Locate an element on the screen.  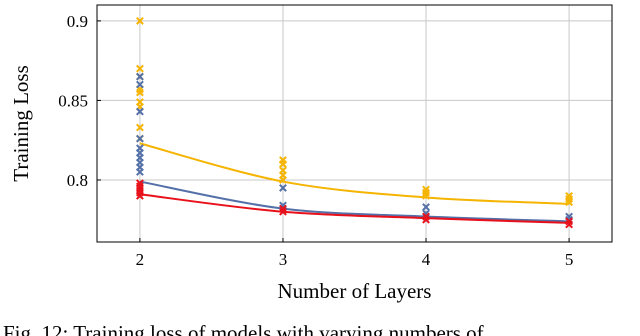
x-axis-label: Number of Layers is located at coordinates (355, 291).